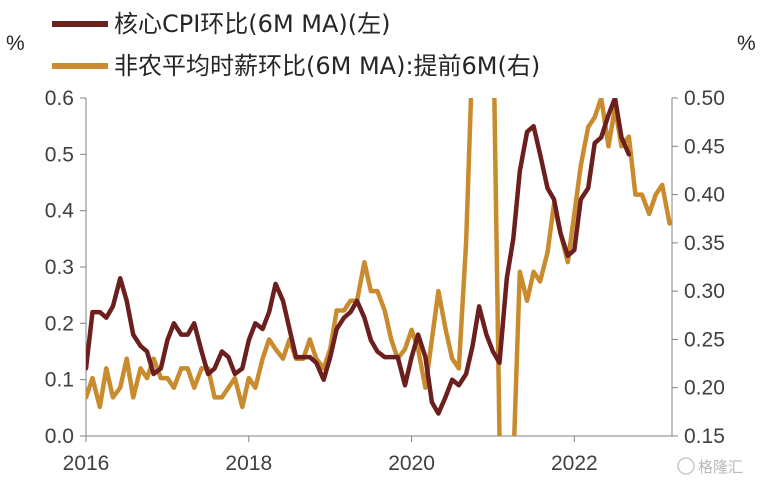  What do you see at coordinates (330, 455) in the screenshot?
I see `x-axis-ticks: 2016 2018 2020 2022` at bounding box center [330, 455].